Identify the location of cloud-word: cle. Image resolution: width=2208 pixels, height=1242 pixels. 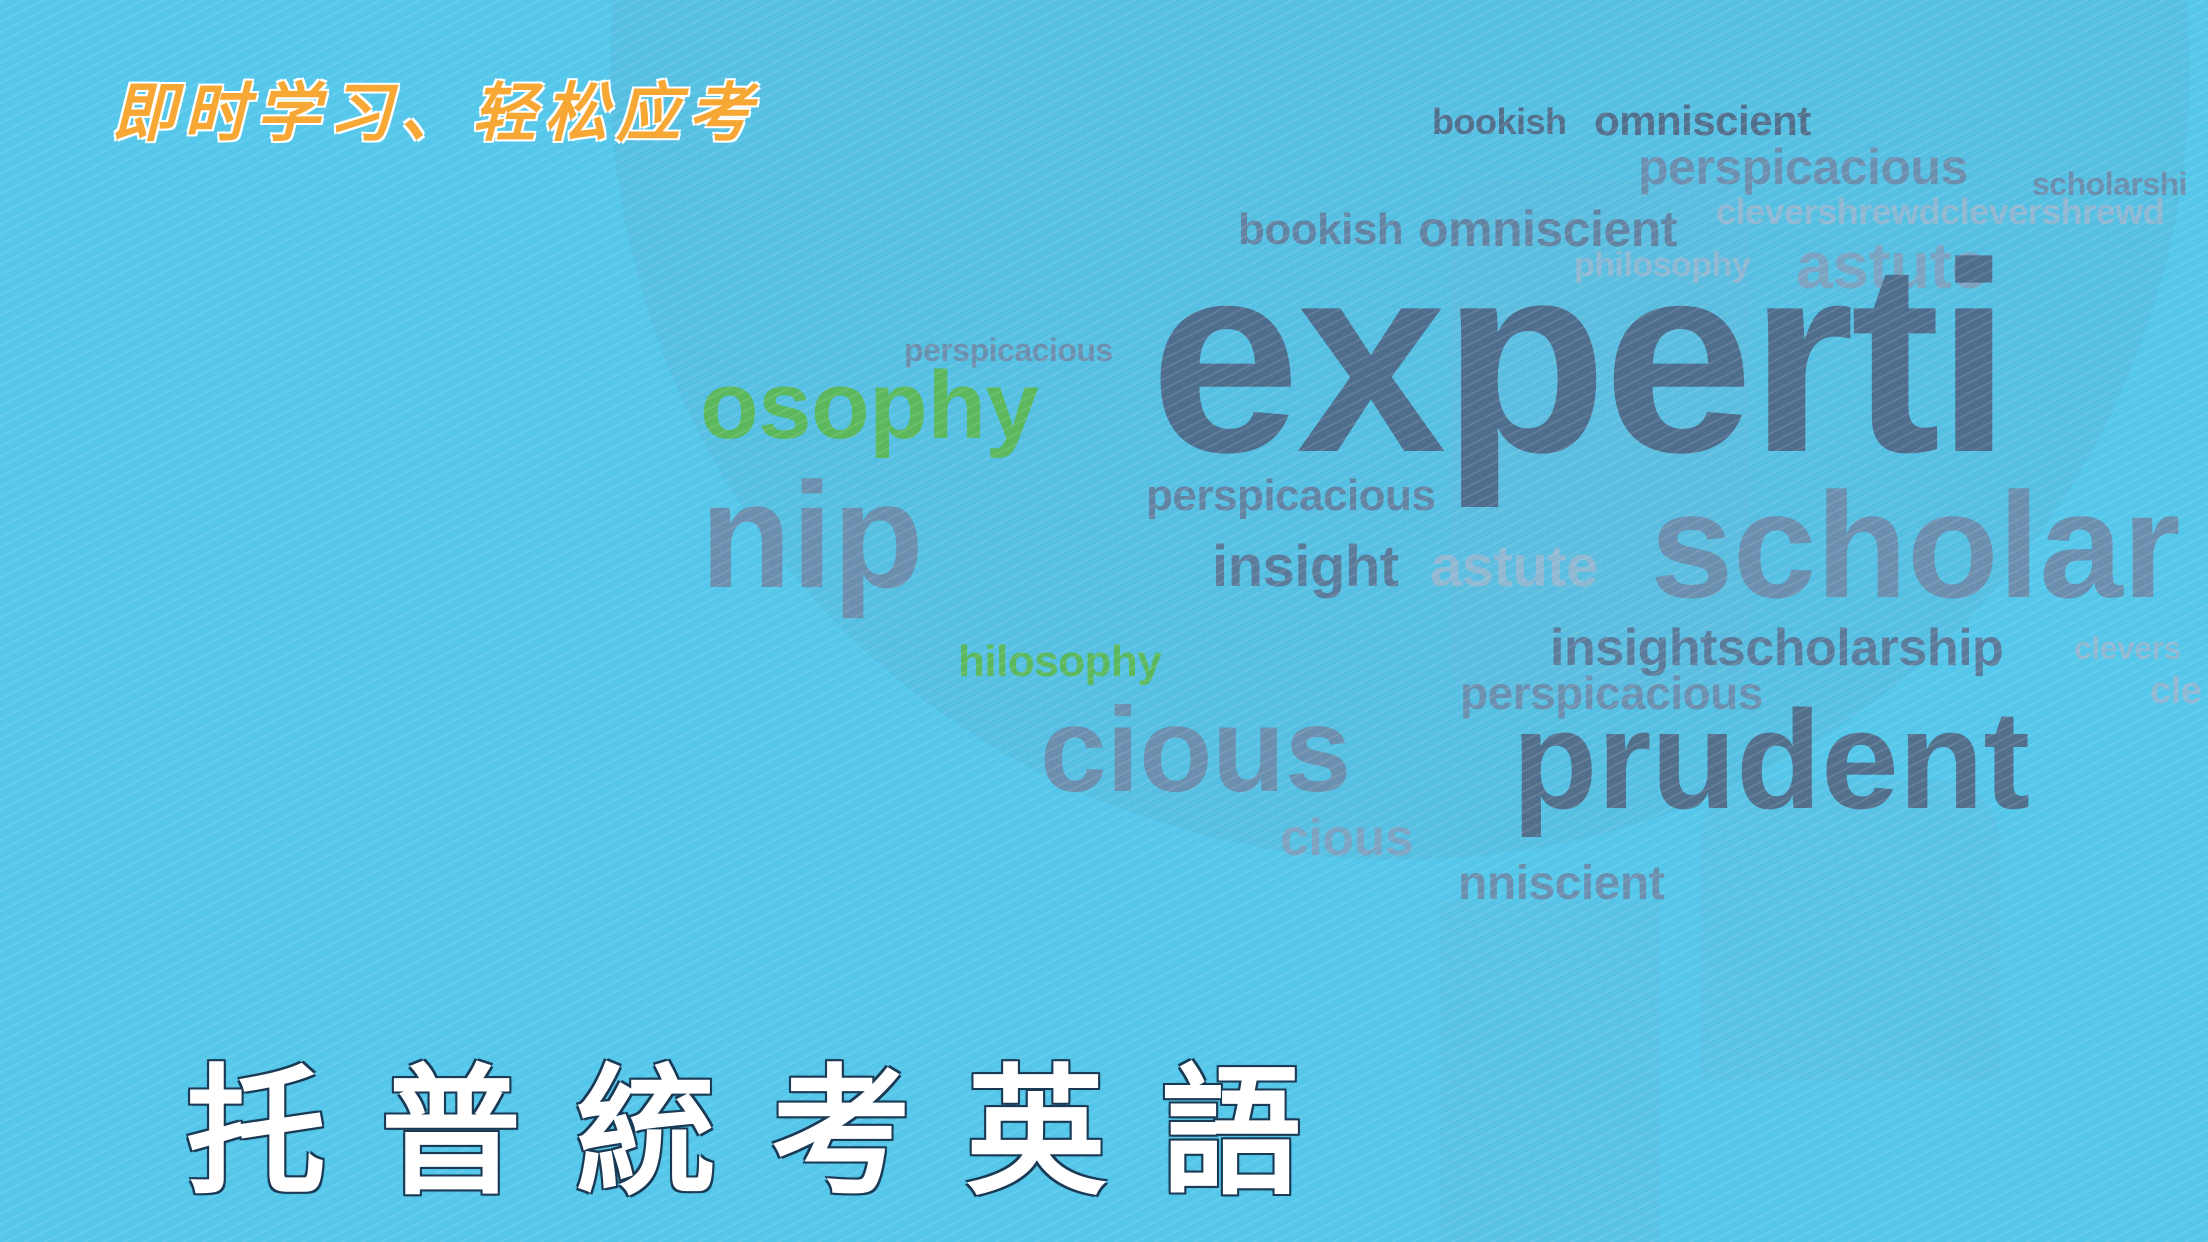
(2176, 691).